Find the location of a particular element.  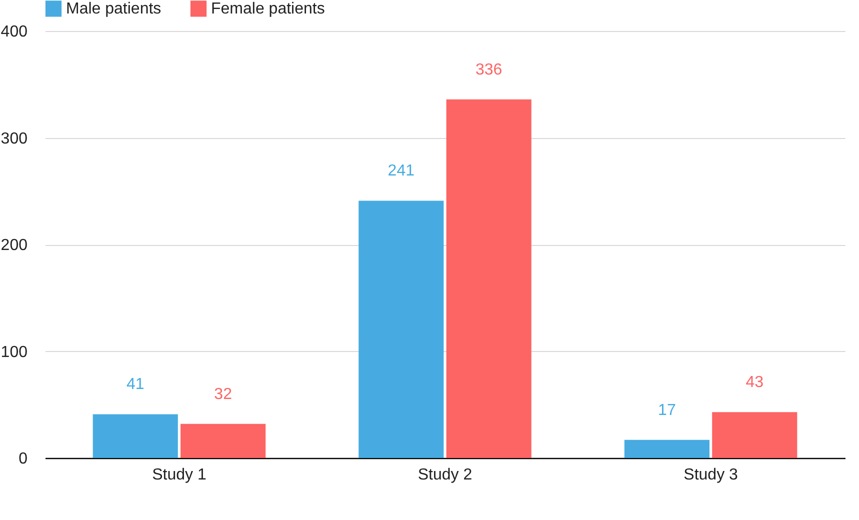

x-tick-label: Study 3 is located at coordinates (711, 475).